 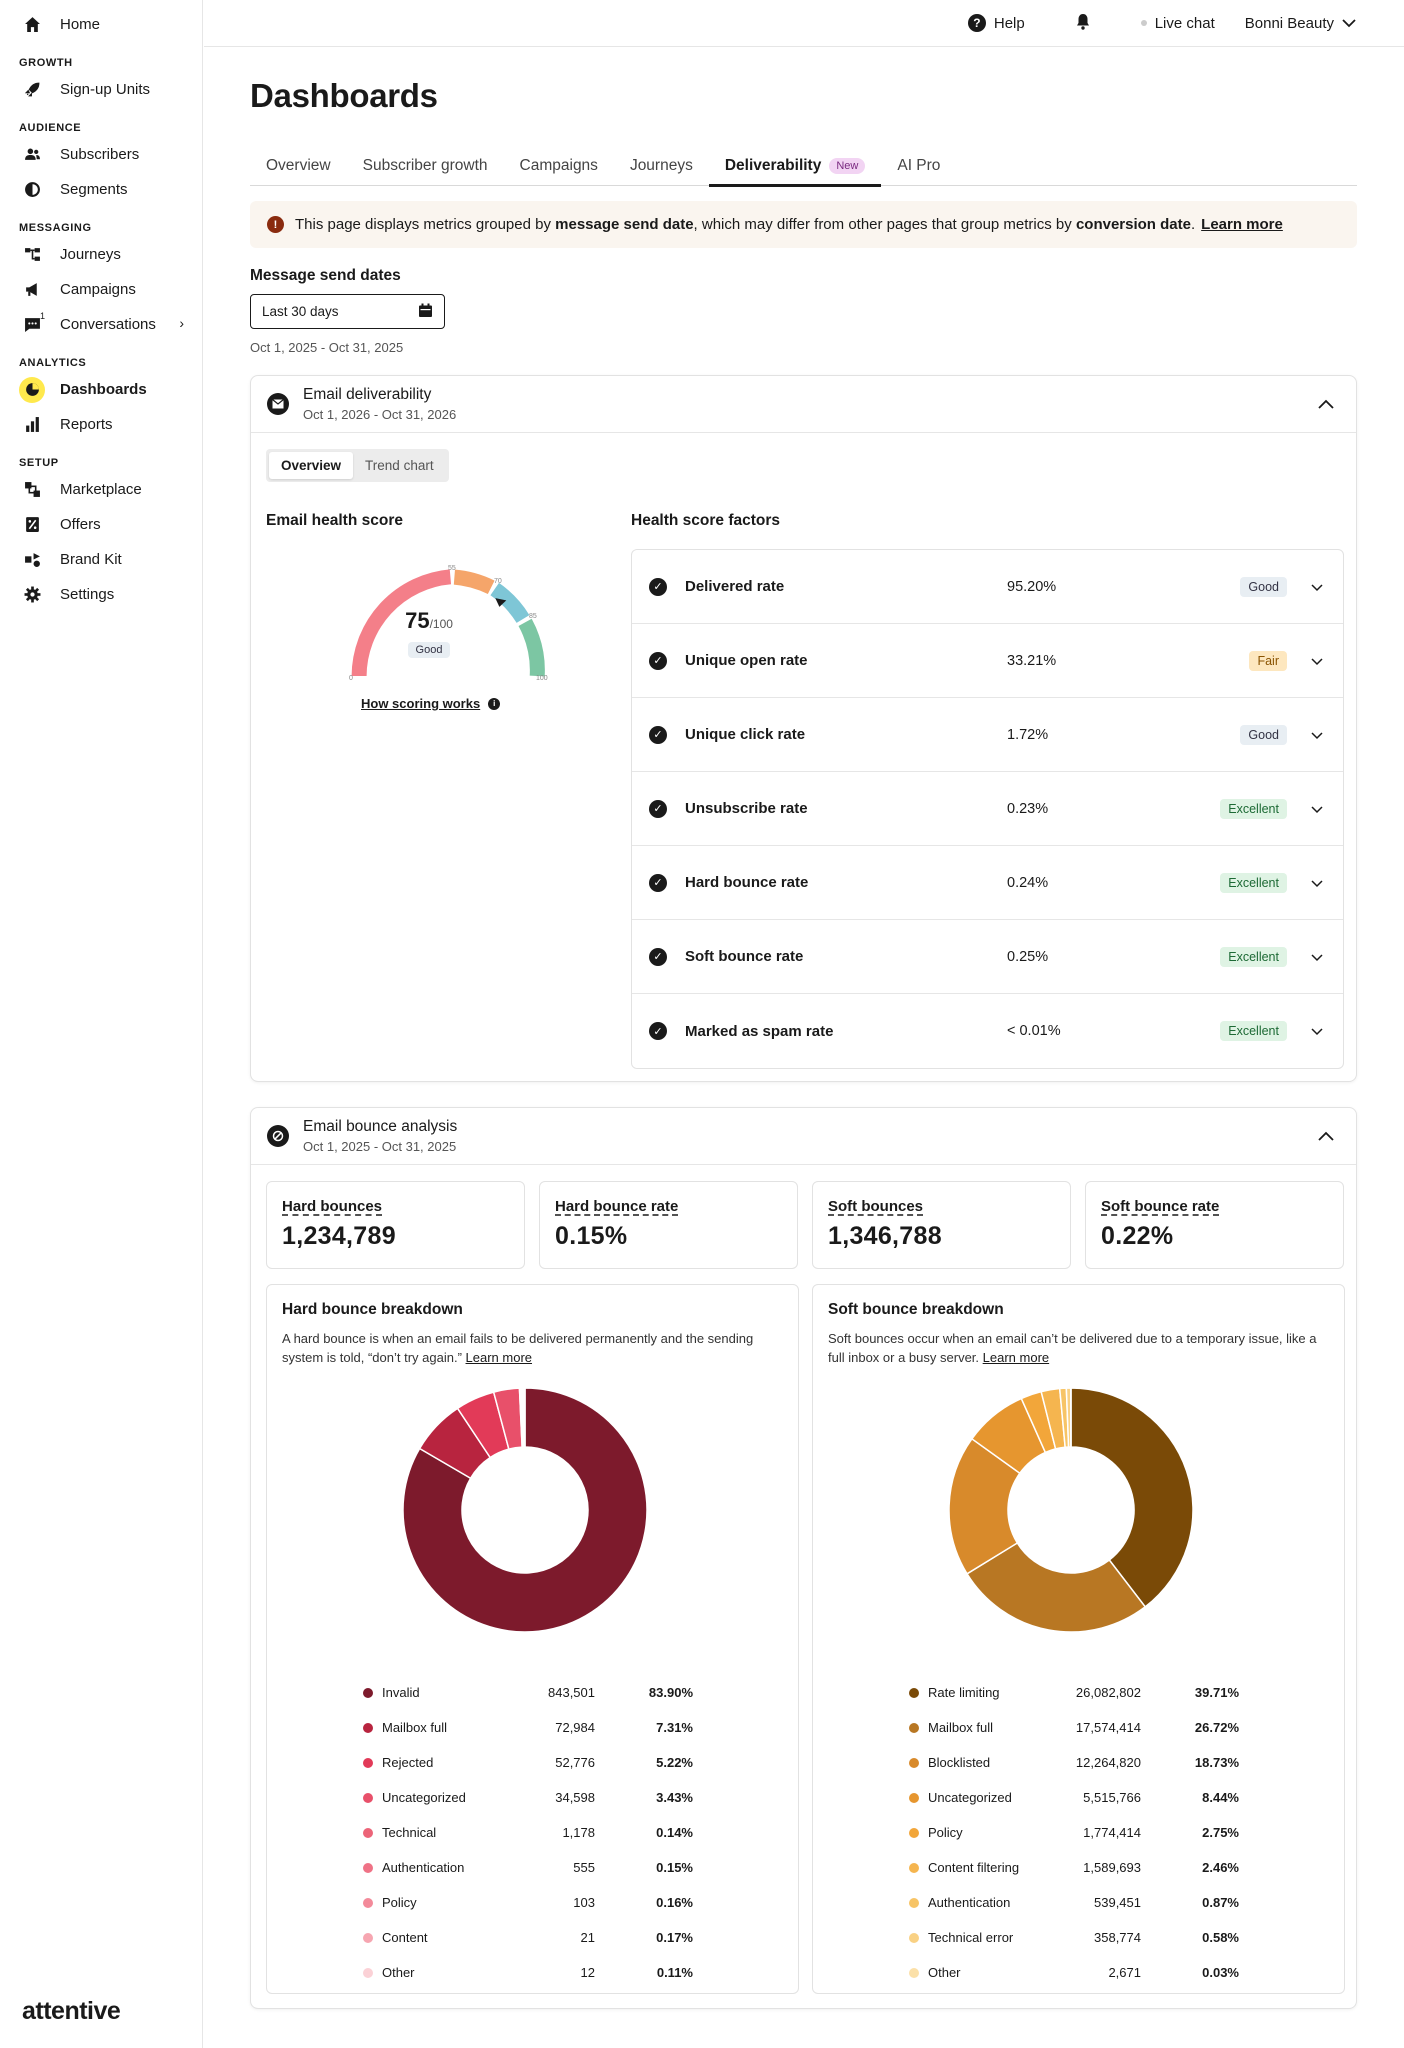 I want to click on help-link: ? Help, so click(x=996, y=23).